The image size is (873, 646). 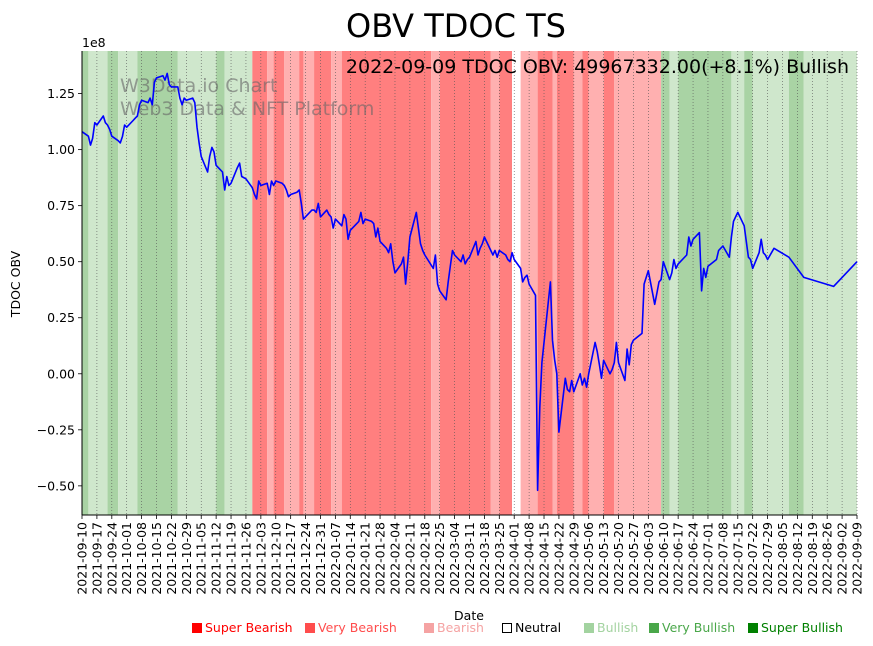 What do you see at coordinates (456, 26) in the screenshot?
I see `chart-title: OBV TDOC TS` at bounding box center [456, 26].